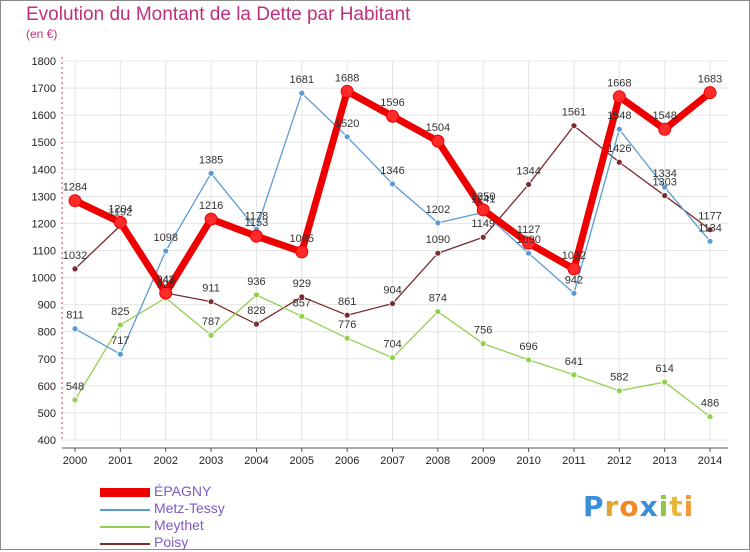 The width and height of the screenshot is (750, 552). What do you see at coordinates (211, 322) in the screenshot?
I see `data-label: 787` at bounding box center [211, 322].